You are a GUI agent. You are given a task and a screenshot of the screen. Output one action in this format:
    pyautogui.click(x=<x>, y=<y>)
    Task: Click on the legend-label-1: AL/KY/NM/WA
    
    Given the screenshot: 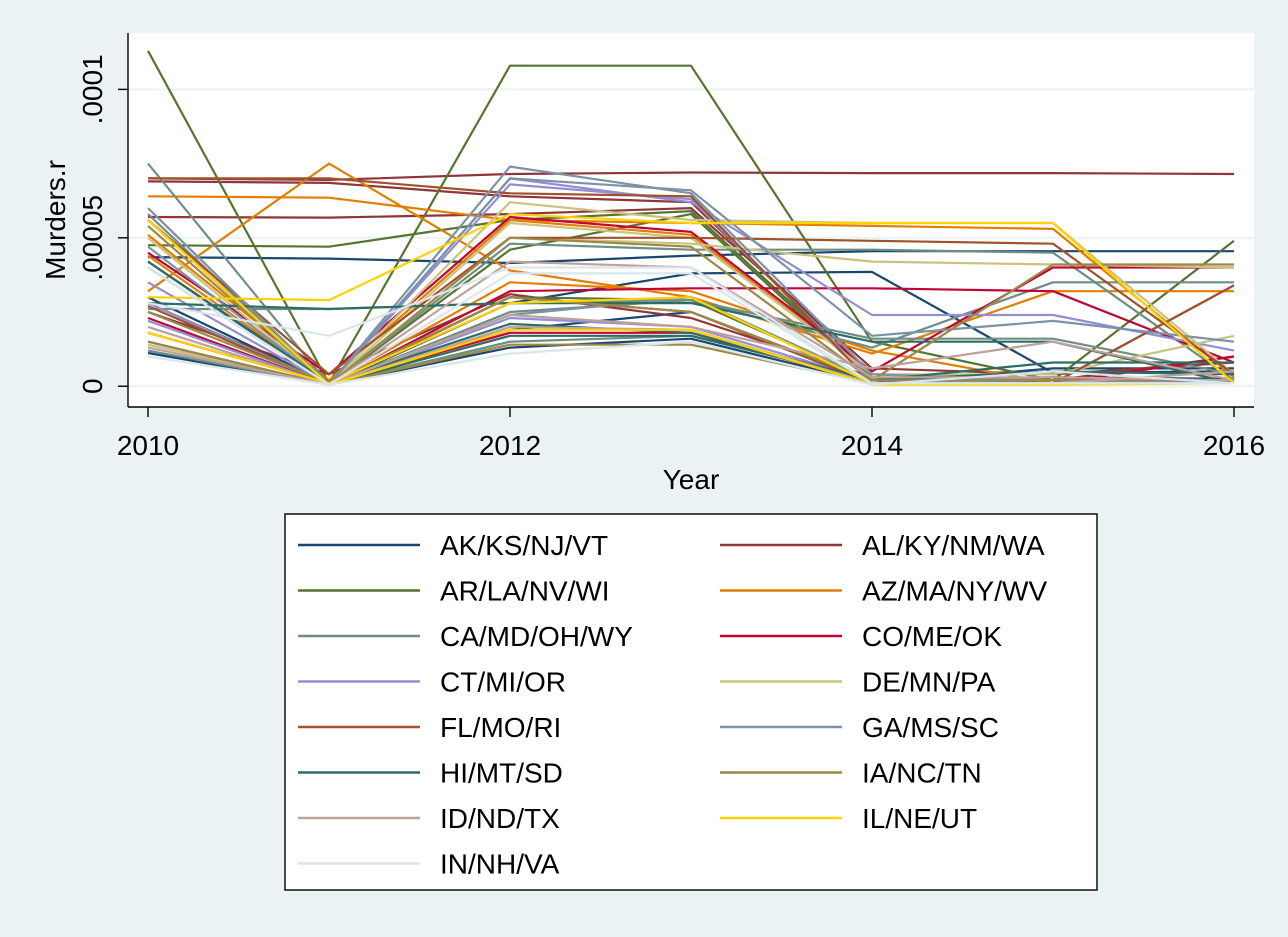 What is the action you would take?
    pyautogui.click(x=953, y=545)
    